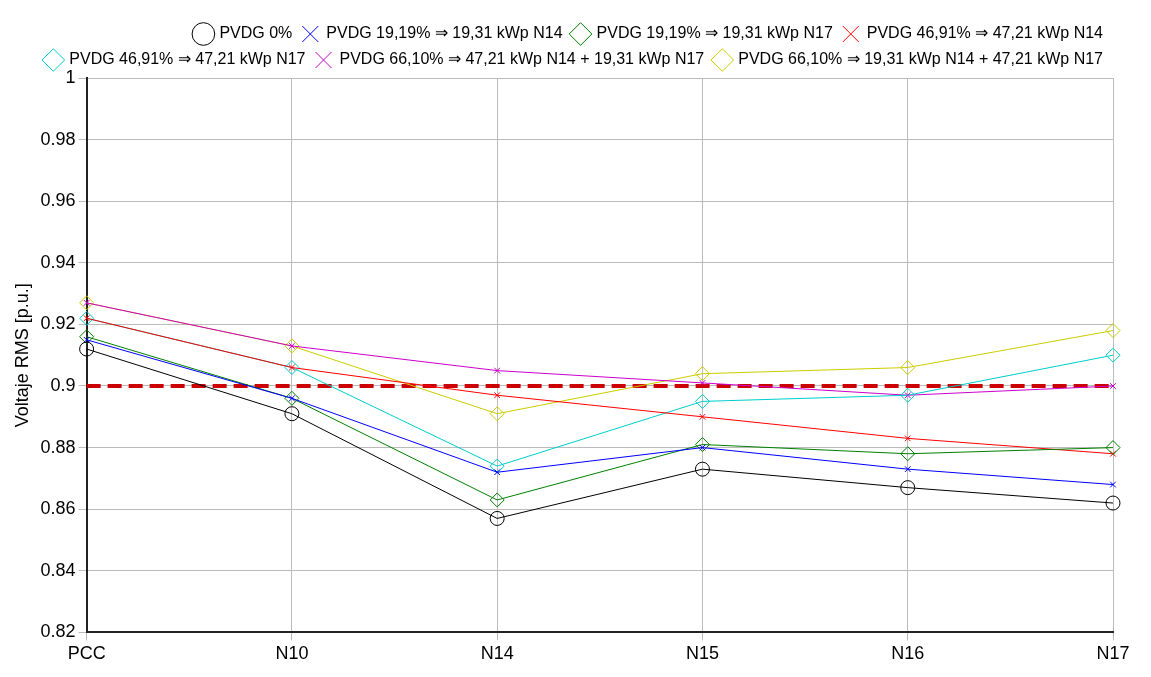  What do you see at coordinates (58, 261) in the screenshot?
I see `y-tick-label: 0.94` at bounding box center [58, 261].